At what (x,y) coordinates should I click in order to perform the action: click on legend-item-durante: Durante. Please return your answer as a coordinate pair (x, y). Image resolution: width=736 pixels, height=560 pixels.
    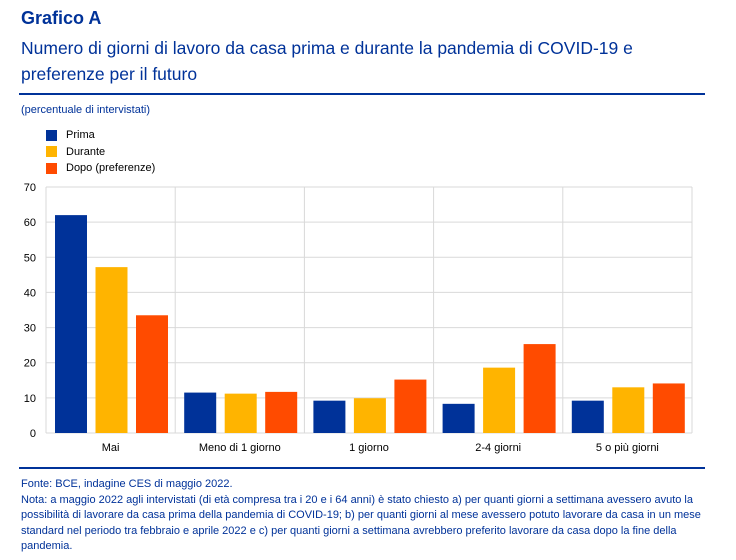
    Looking at the image, I should click on (100, 152).